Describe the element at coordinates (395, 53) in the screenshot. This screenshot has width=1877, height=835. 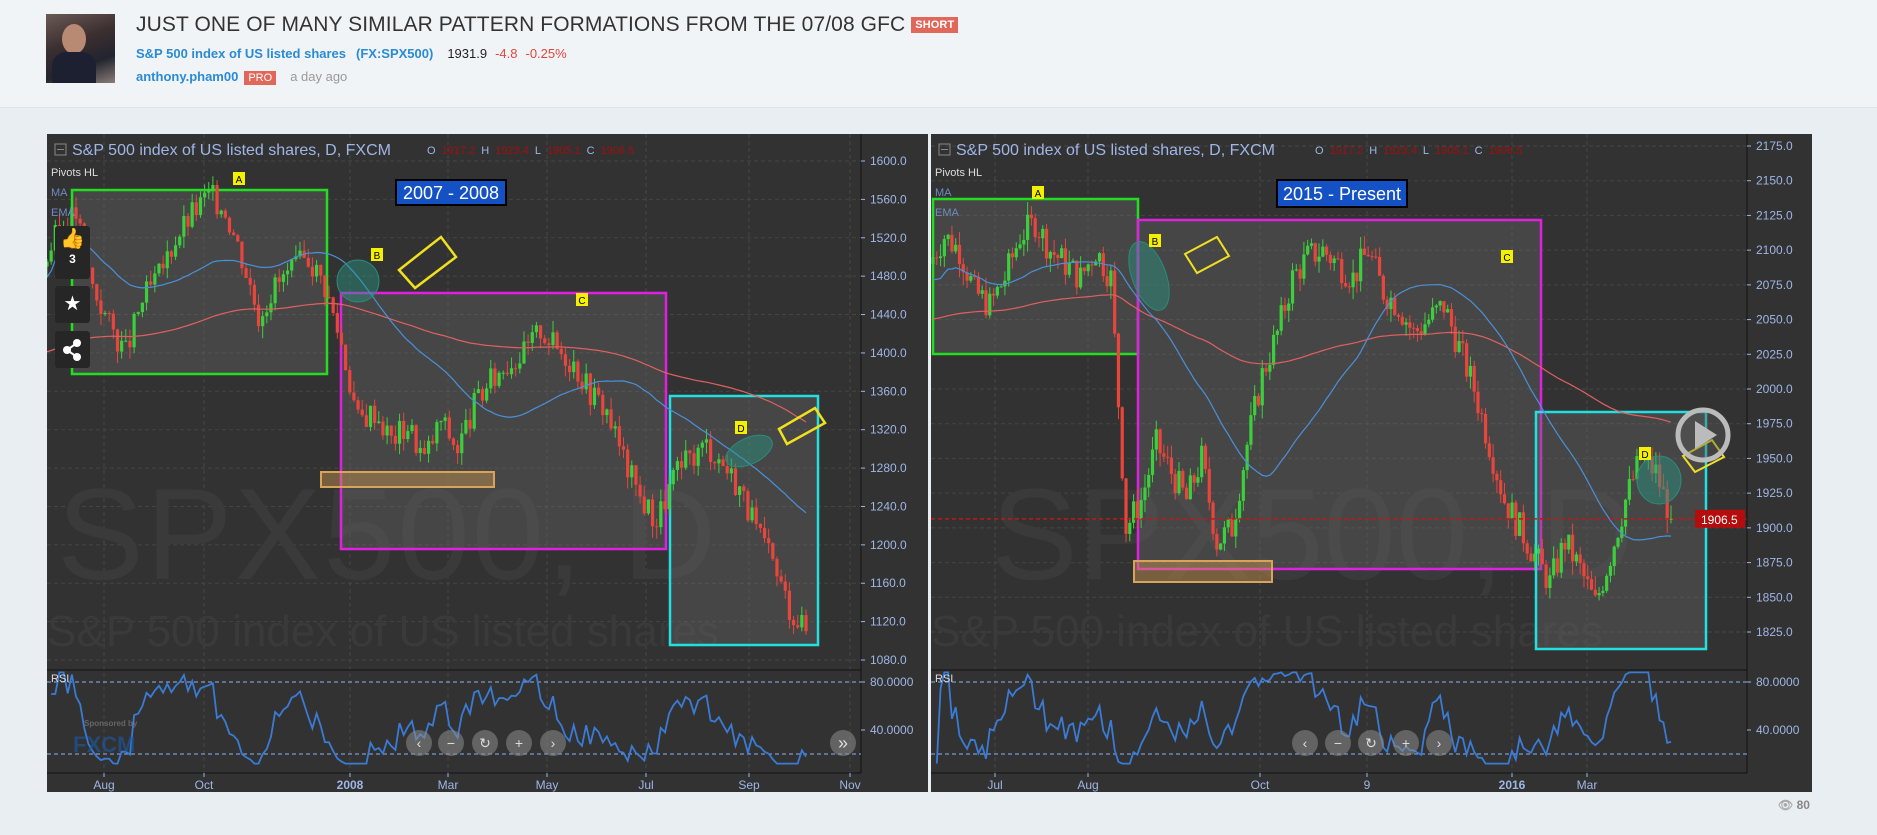
I see `symbol-code-link: (FX:SPX500)` at that location.